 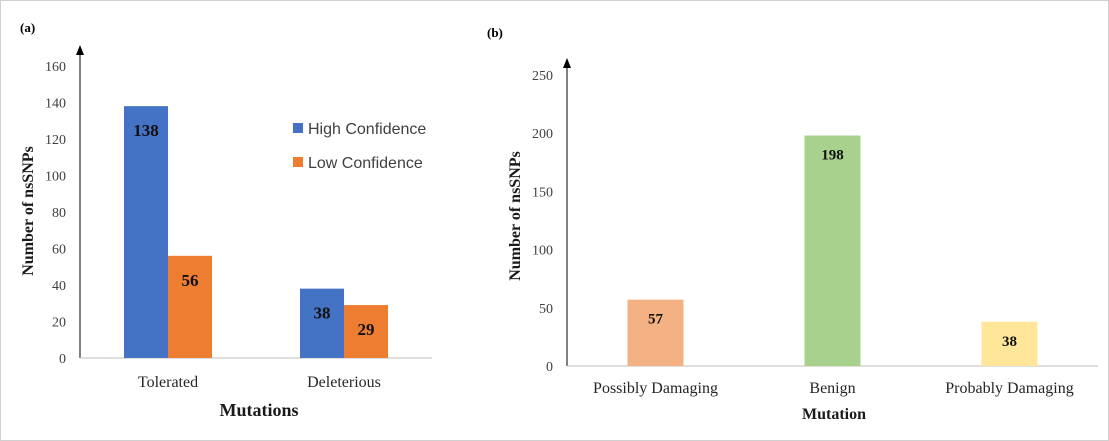 What do you see at coordinates (55, 140) in the screenshot?
I see `y-tick-label: 120` at bounding box center [55, 140].